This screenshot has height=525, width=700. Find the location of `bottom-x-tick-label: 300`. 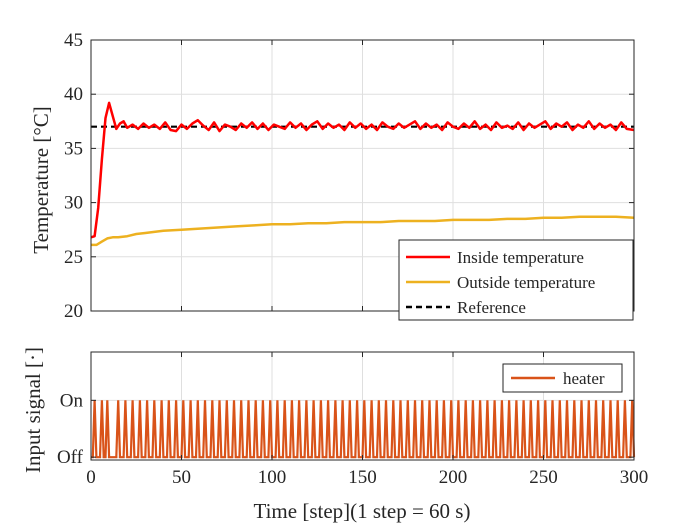

bottom-x-tick-label: 300 is located at coordinates (634, 477).